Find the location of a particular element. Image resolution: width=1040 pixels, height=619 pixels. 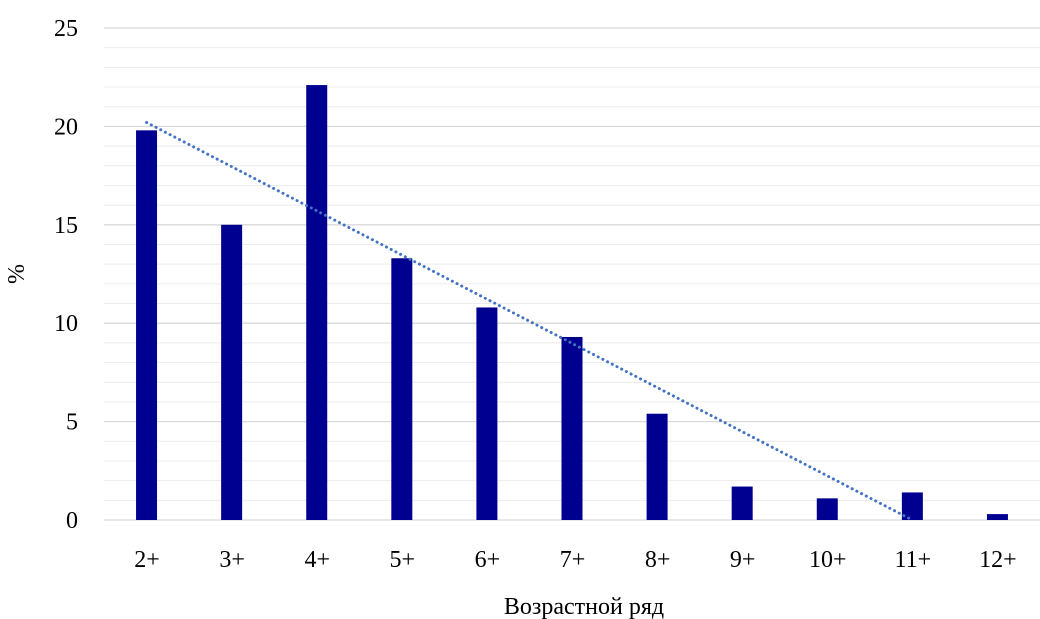

y-tick-label: 20 is located at coordinates (66, 127).